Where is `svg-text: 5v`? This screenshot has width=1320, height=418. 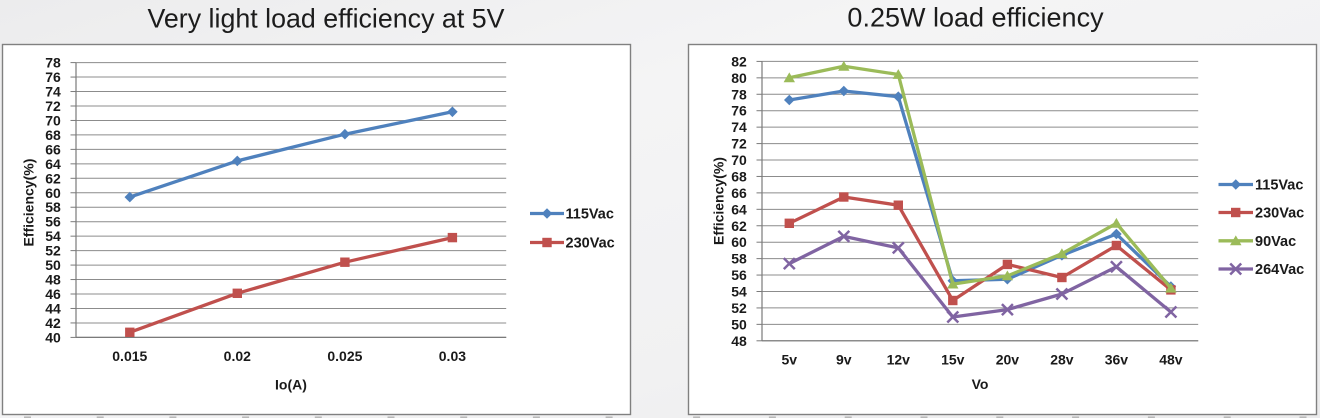
svg-text: 5v is located at coordinates (790, 360).